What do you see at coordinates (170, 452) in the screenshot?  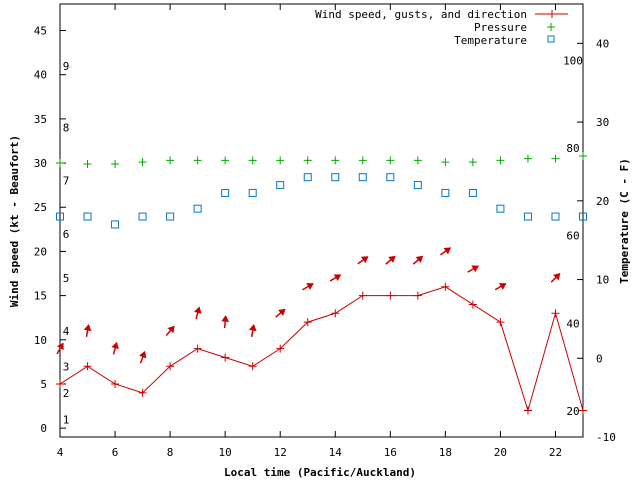 I see `x-tick-label: 8` at bounding box center [170, 452].